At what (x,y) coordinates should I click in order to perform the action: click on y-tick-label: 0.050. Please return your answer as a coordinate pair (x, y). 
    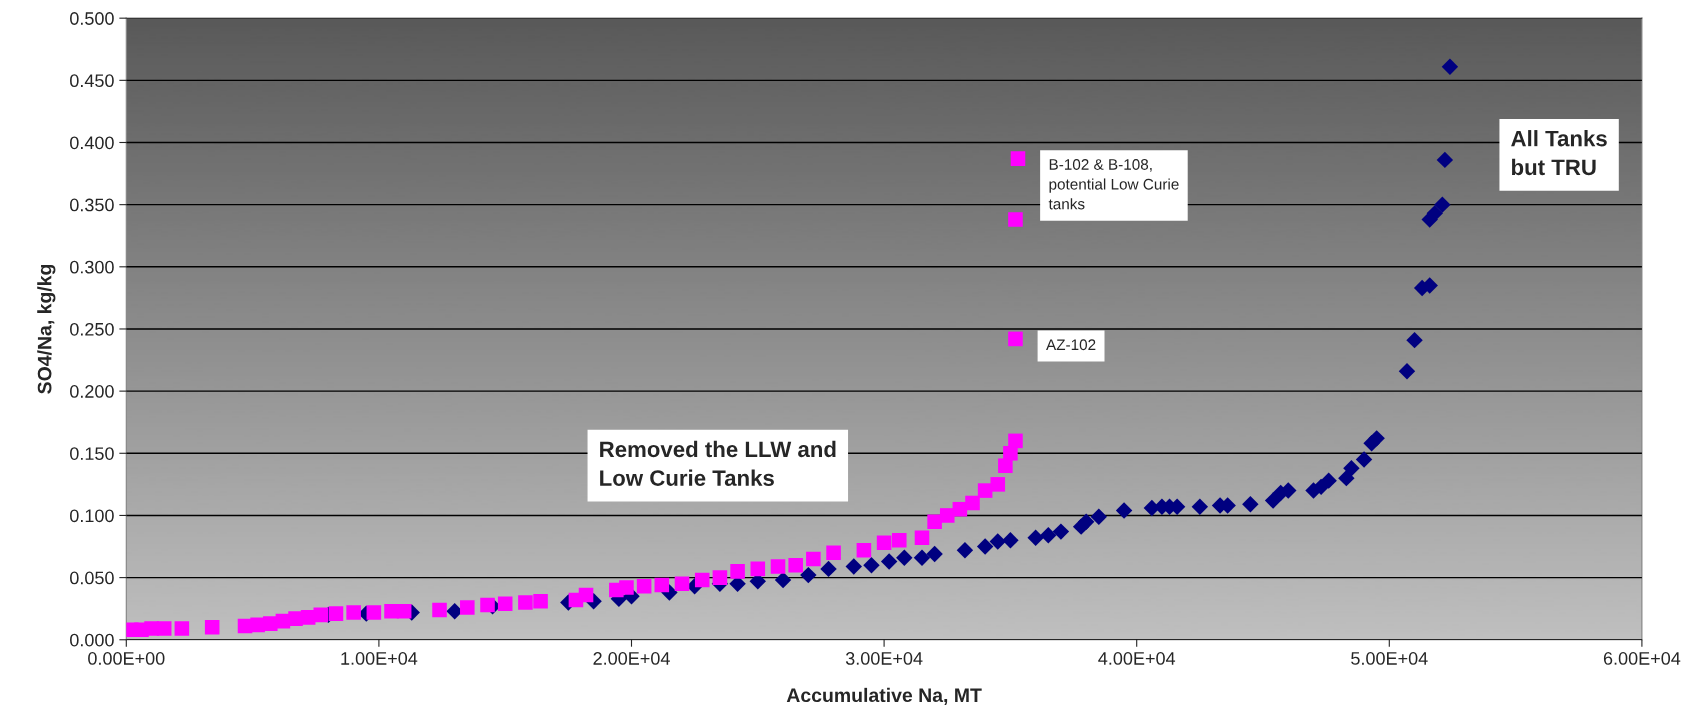
    Looking at the image, I should click on (92, 578).